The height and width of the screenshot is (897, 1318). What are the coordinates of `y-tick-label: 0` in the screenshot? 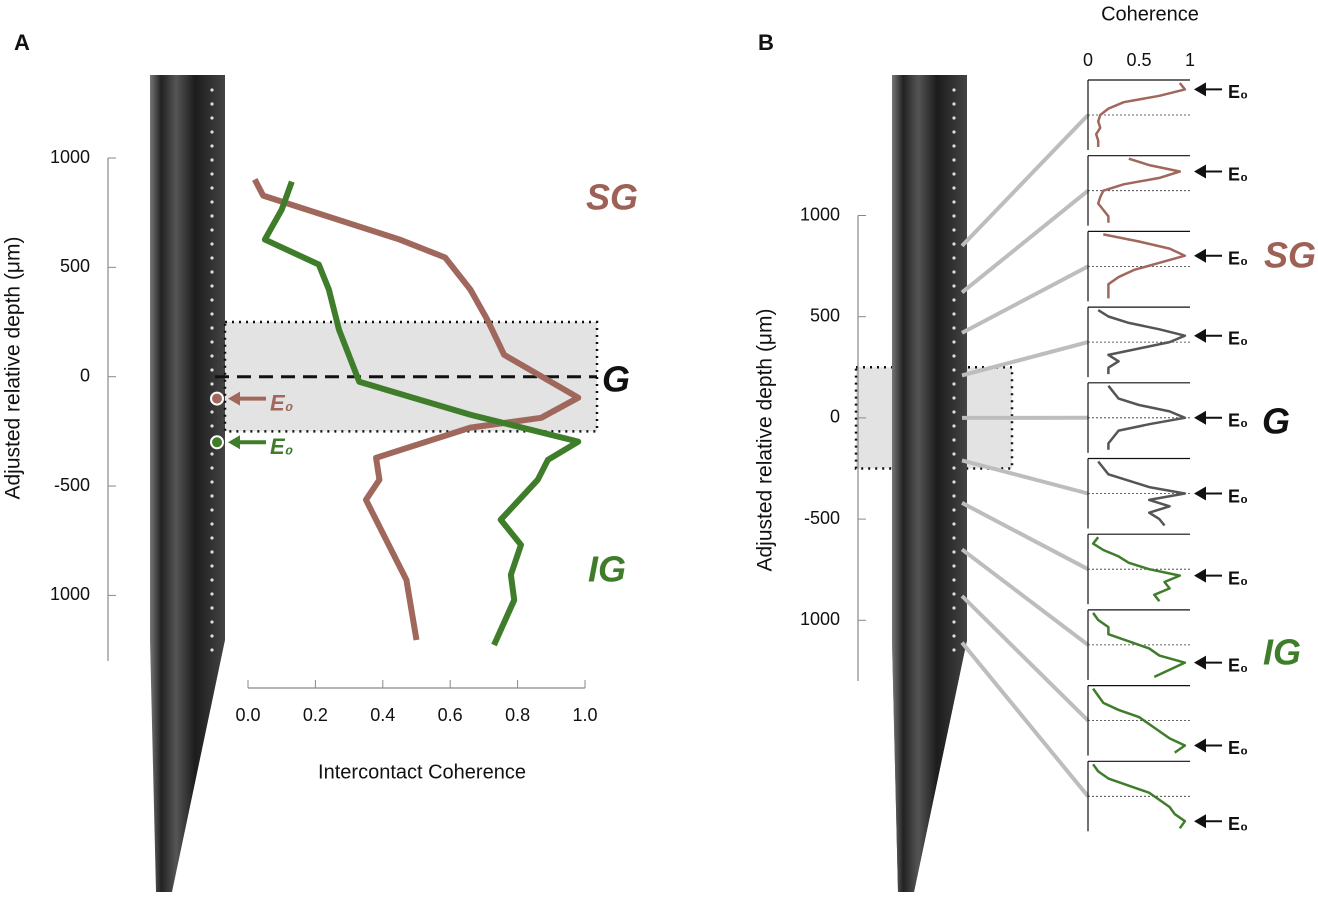 It's located at (85, 375).